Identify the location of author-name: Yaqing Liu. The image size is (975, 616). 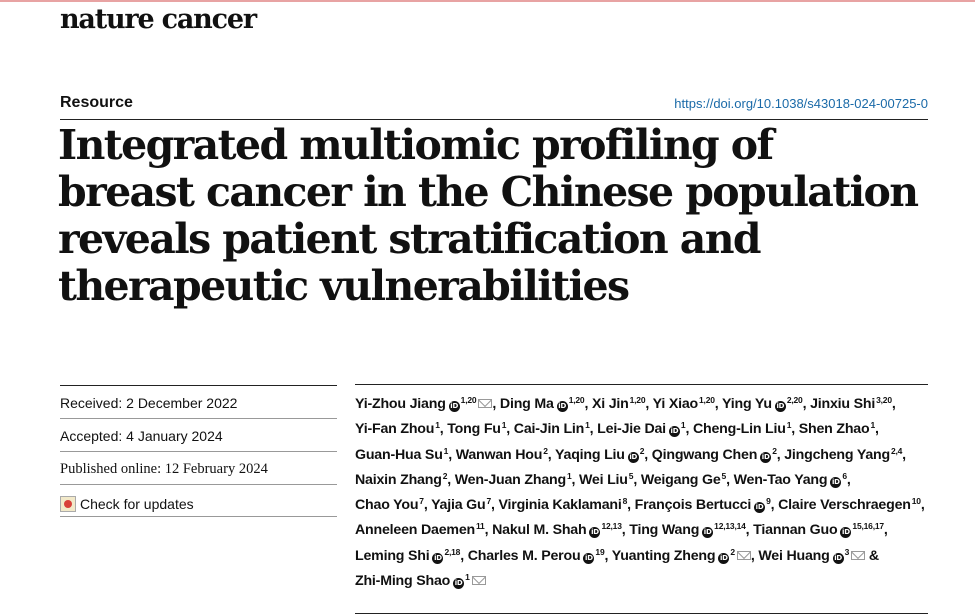
(590, 454).